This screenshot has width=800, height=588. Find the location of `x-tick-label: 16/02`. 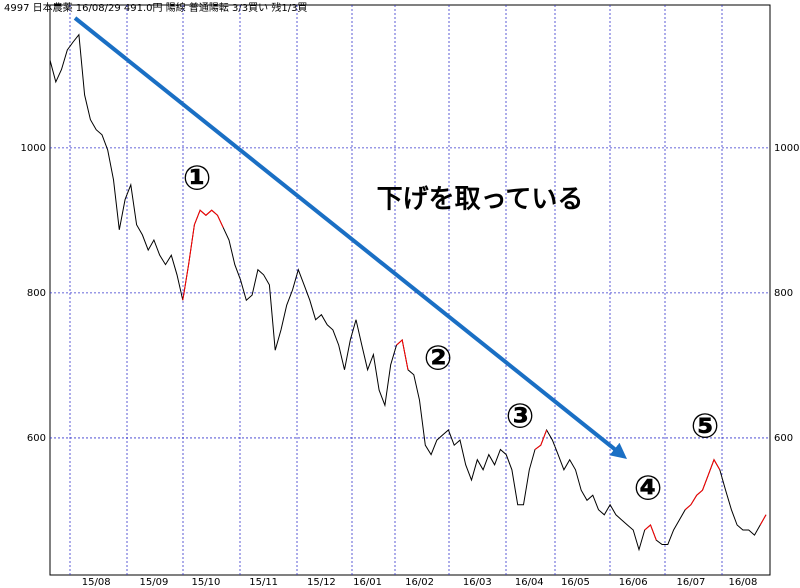

x-tick-label: 16/02 is located at coordinates (419, 582).